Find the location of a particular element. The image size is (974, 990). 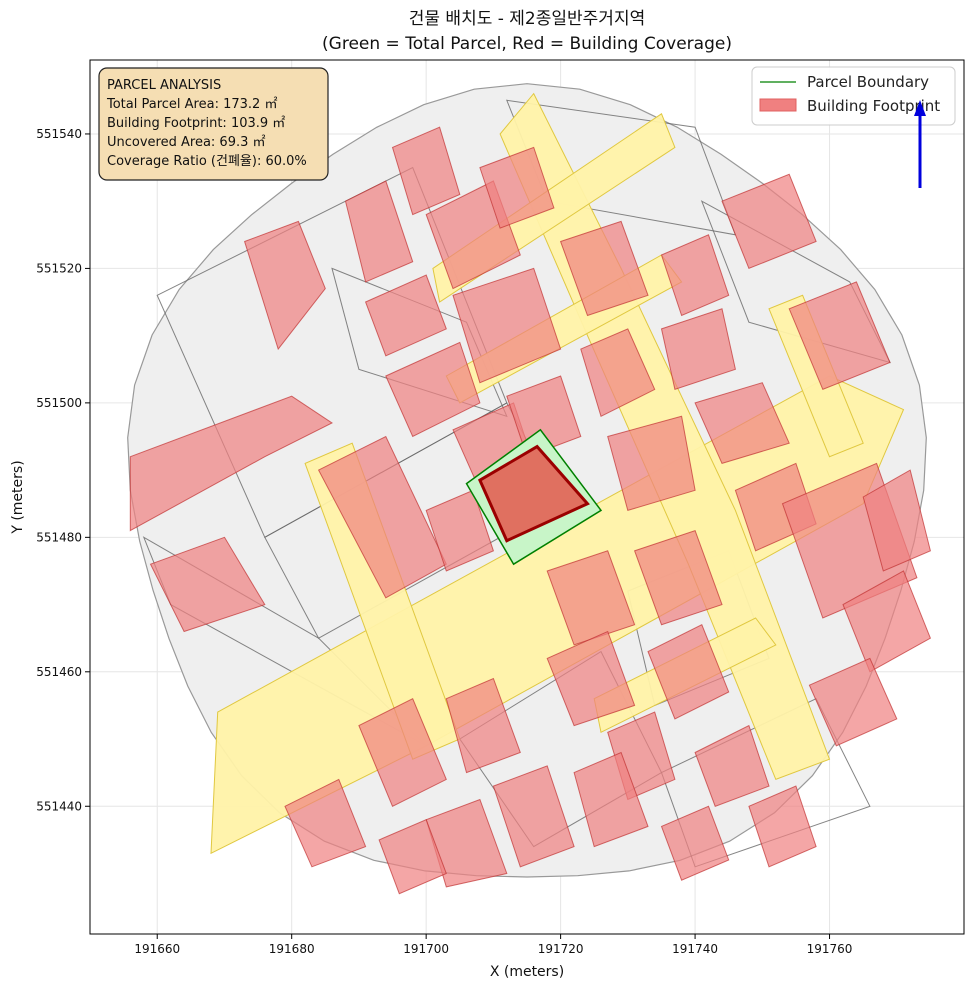

x-tick-label: 191760 is located at coordinates (830, 949).